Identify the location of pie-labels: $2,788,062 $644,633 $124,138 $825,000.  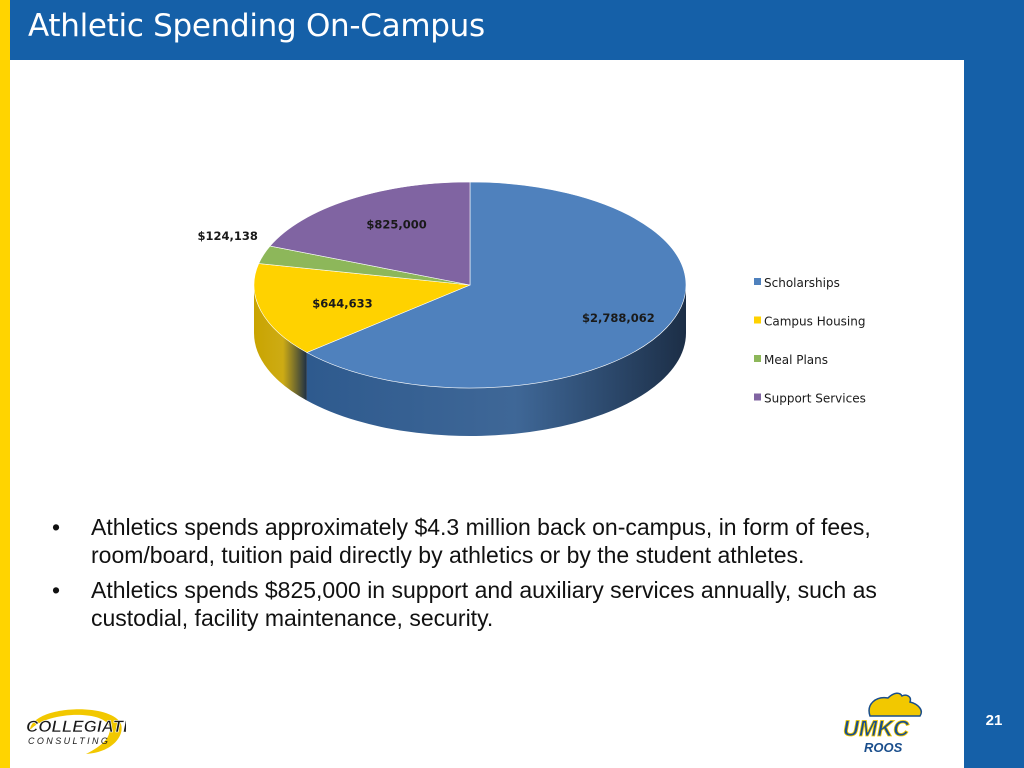
(425, 270).